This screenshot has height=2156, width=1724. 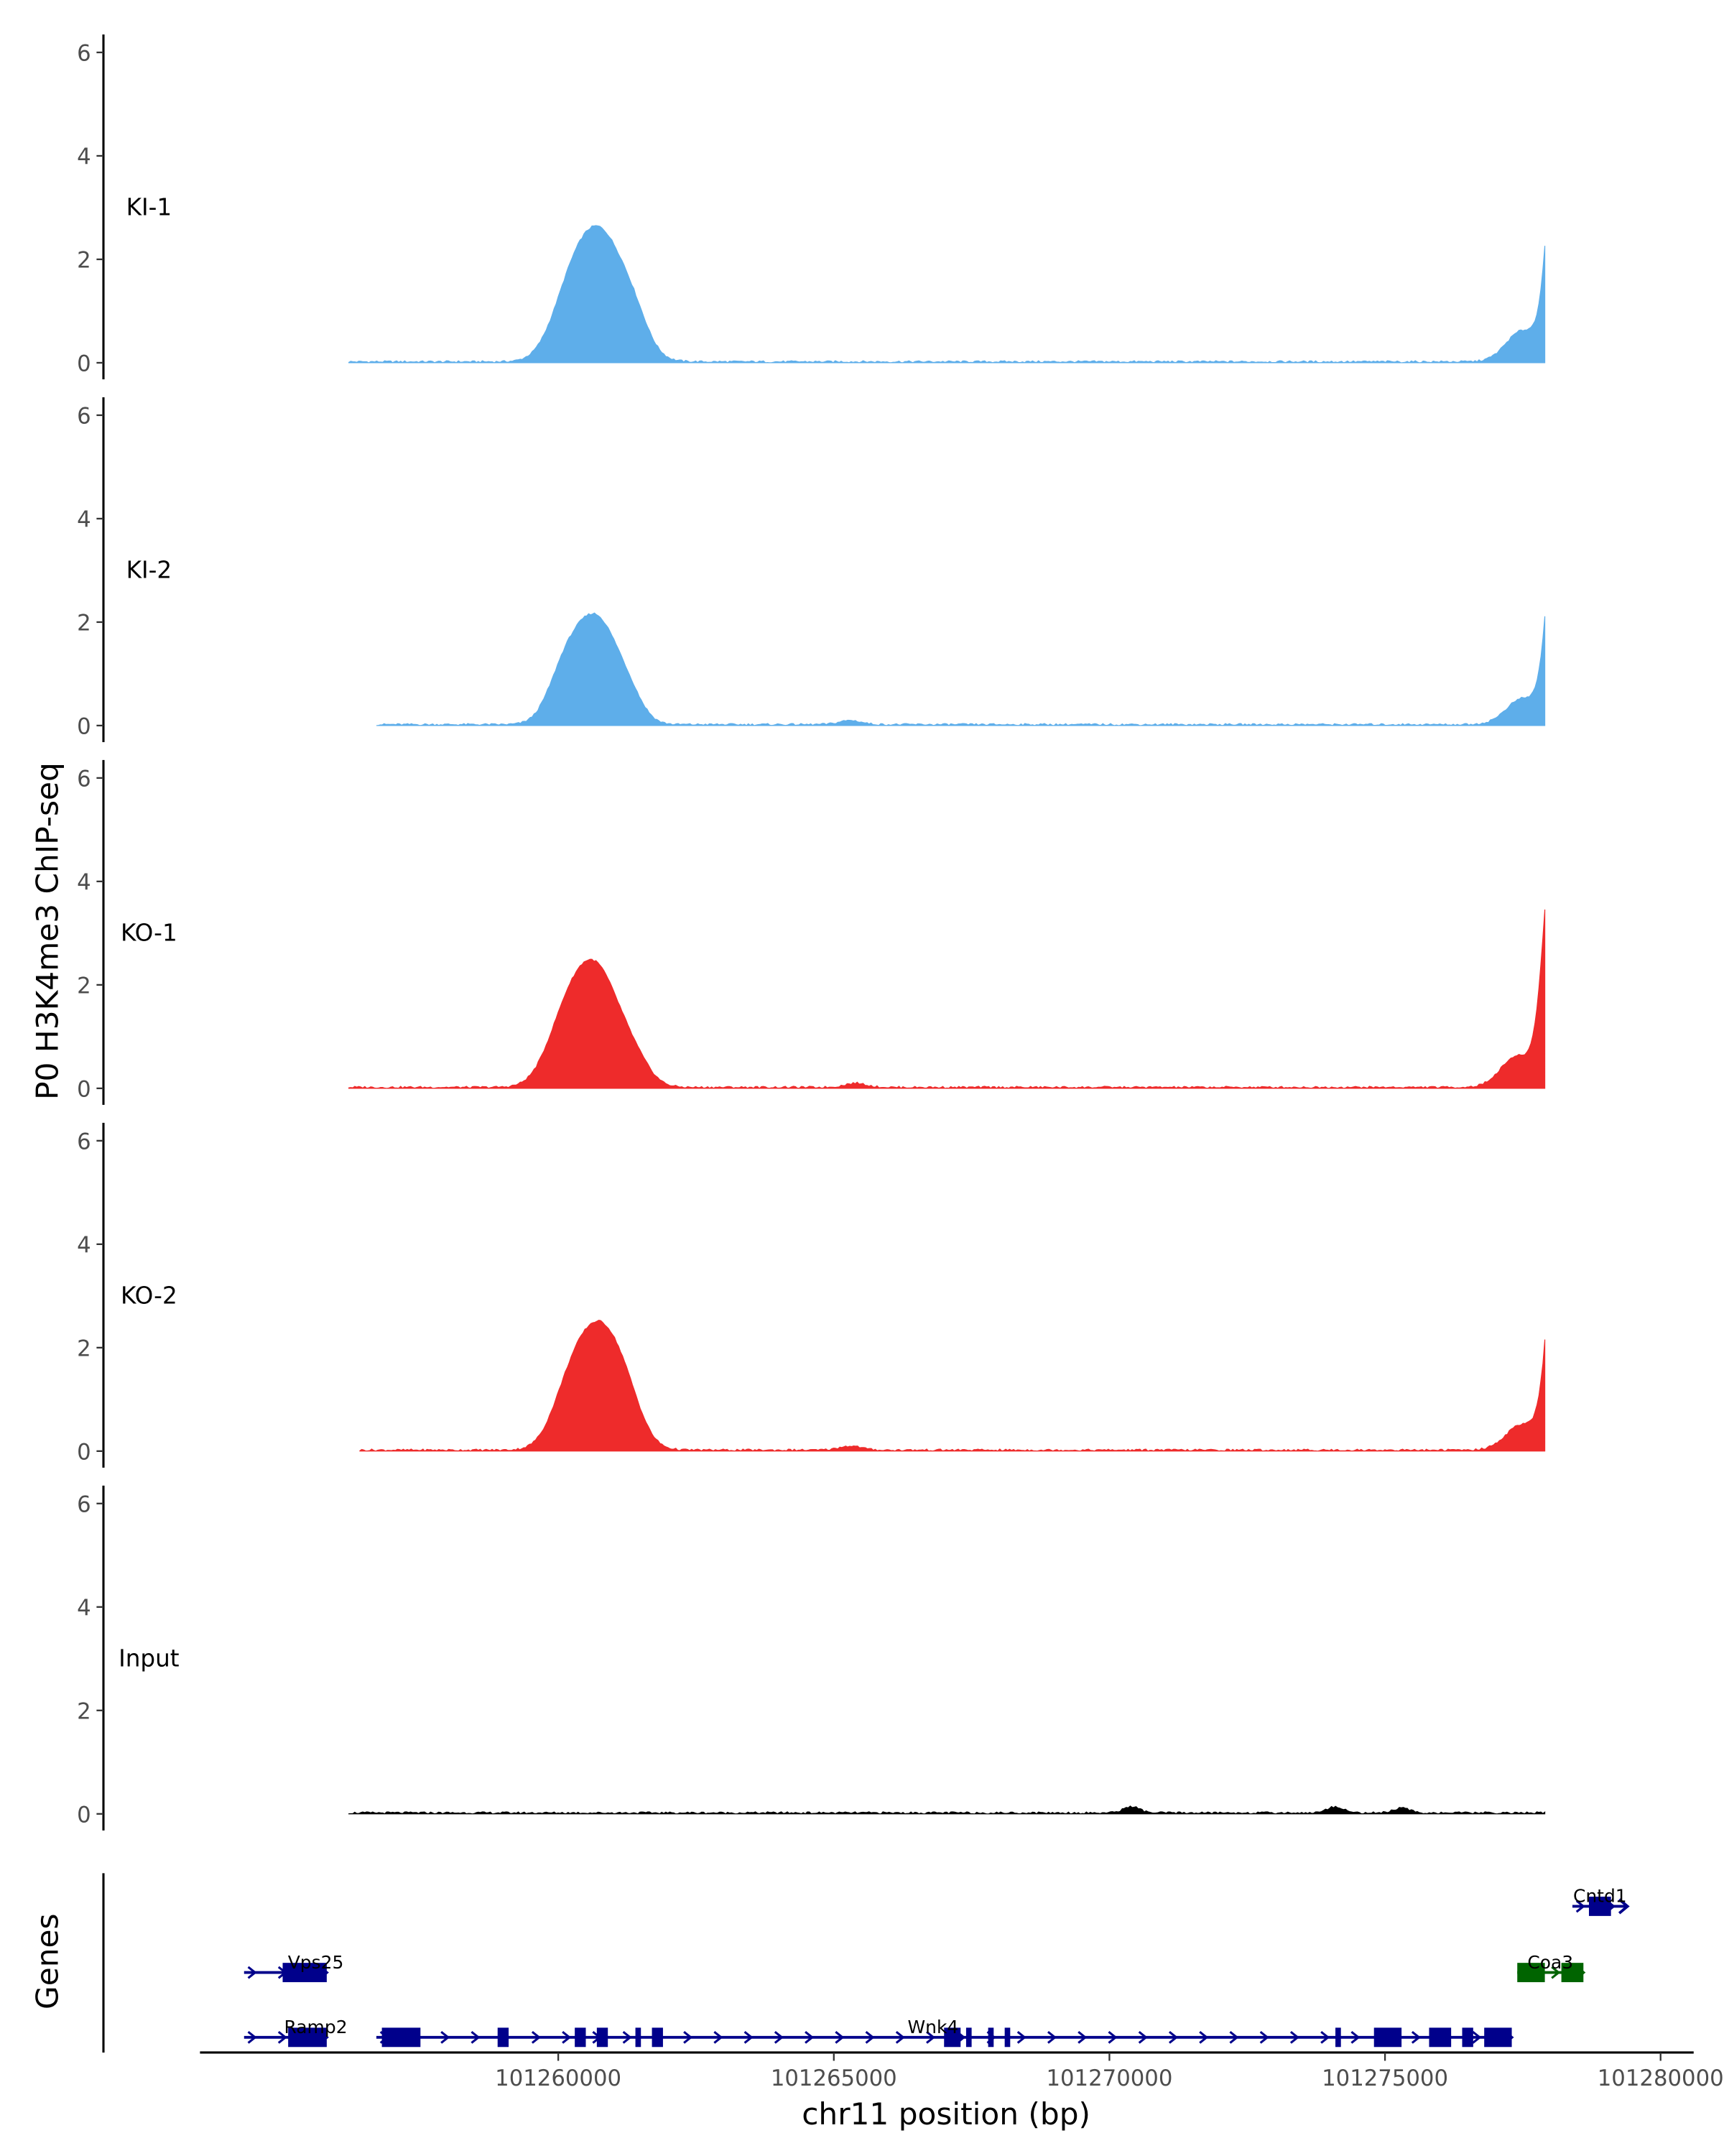 I want to click on track-panel-ki-2: 0 2 4 6 KI-2, so click(x=812, y=569).